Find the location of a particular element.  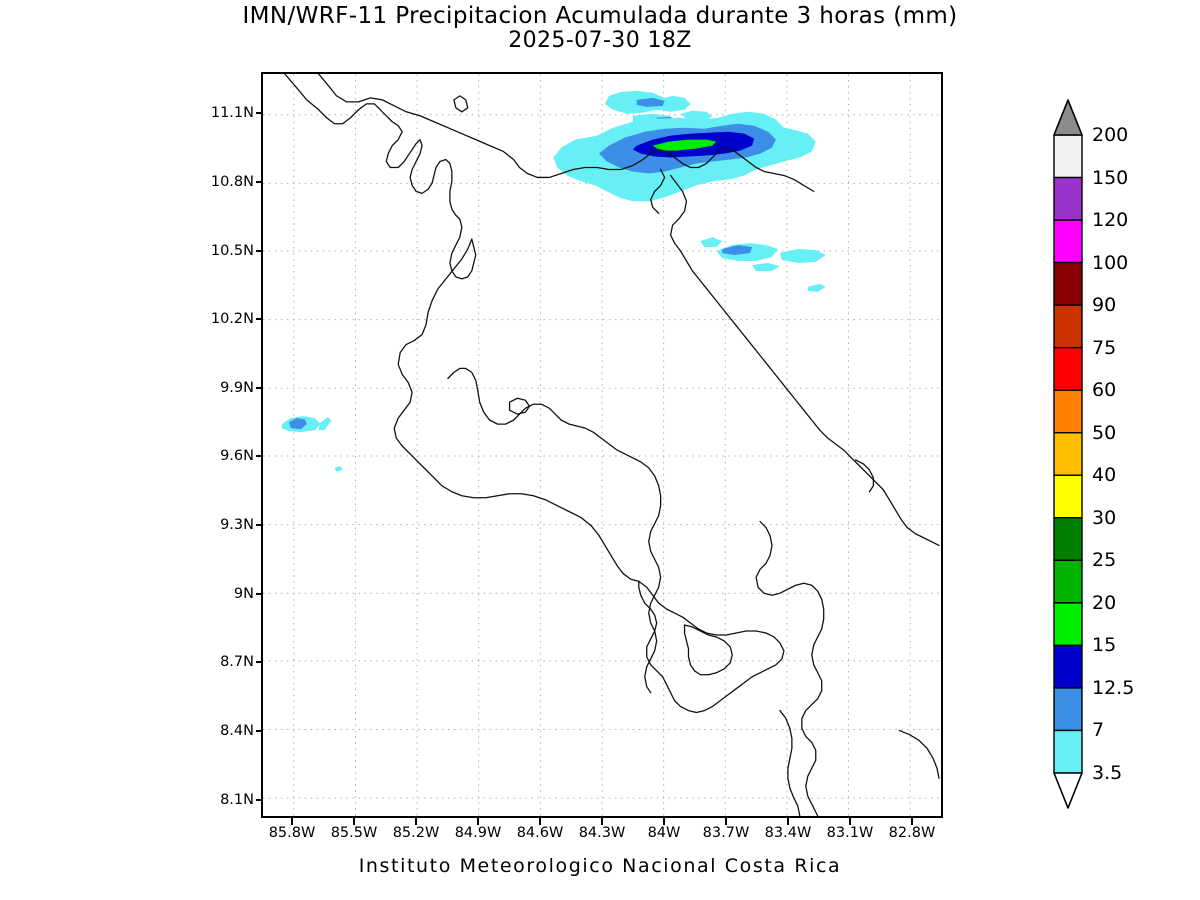

y-tick-label: 8.4N is located at coordinates (237, 731).